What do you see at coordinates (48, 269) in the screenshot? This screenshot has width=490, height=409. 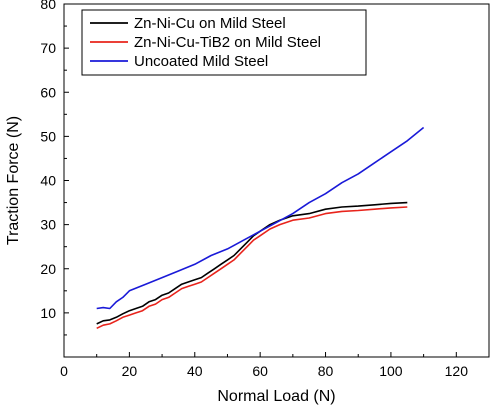 I see `y-tick-label: 20` at bounding box center [48, 269].